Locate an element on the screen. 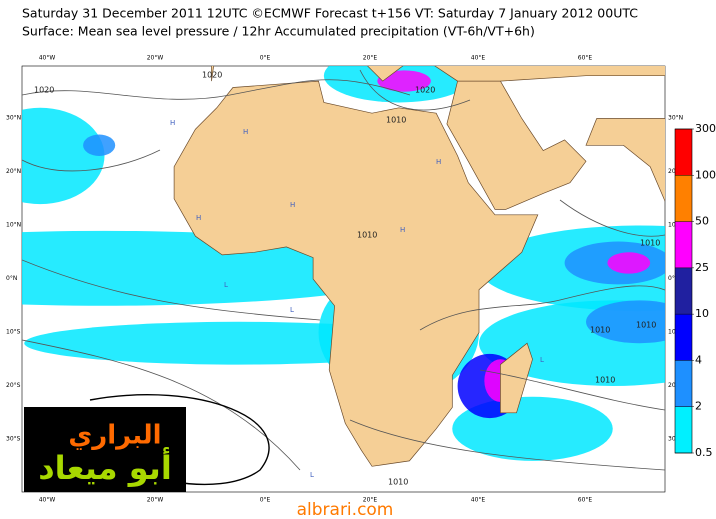  latitude-label: 30°S is located at coordinates (13, 439).